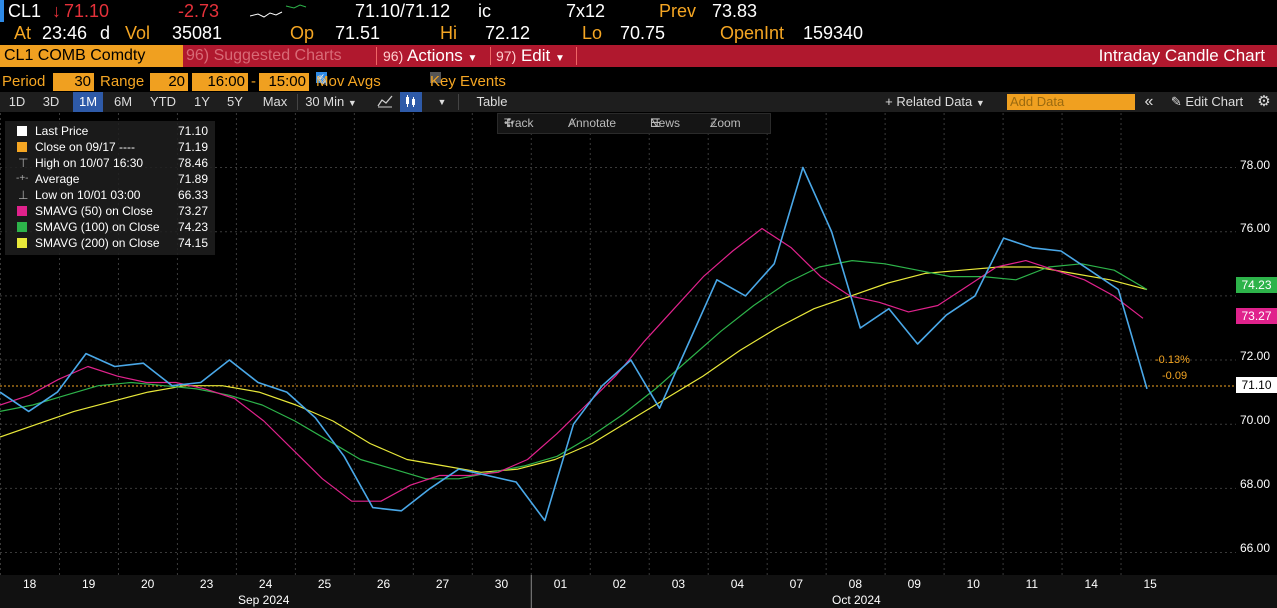 The height and width of the screenshot is (608, 1277). Describe the element at coordinates (535, 55) in the screenshot. I see `edit-label: Edit` at that location.